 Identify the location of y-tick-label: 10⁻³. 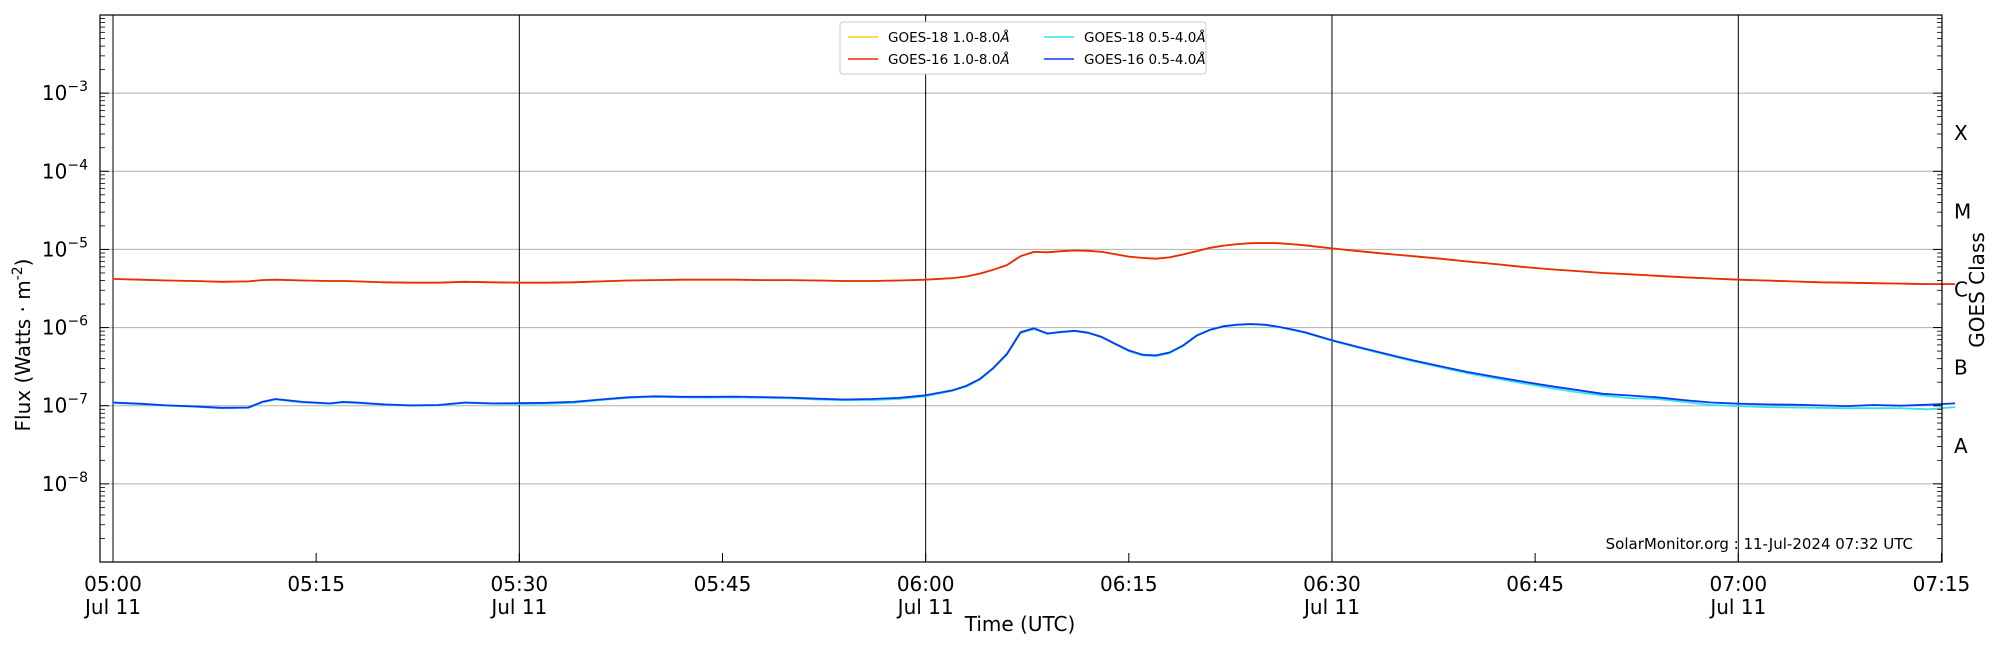
(65, 92).